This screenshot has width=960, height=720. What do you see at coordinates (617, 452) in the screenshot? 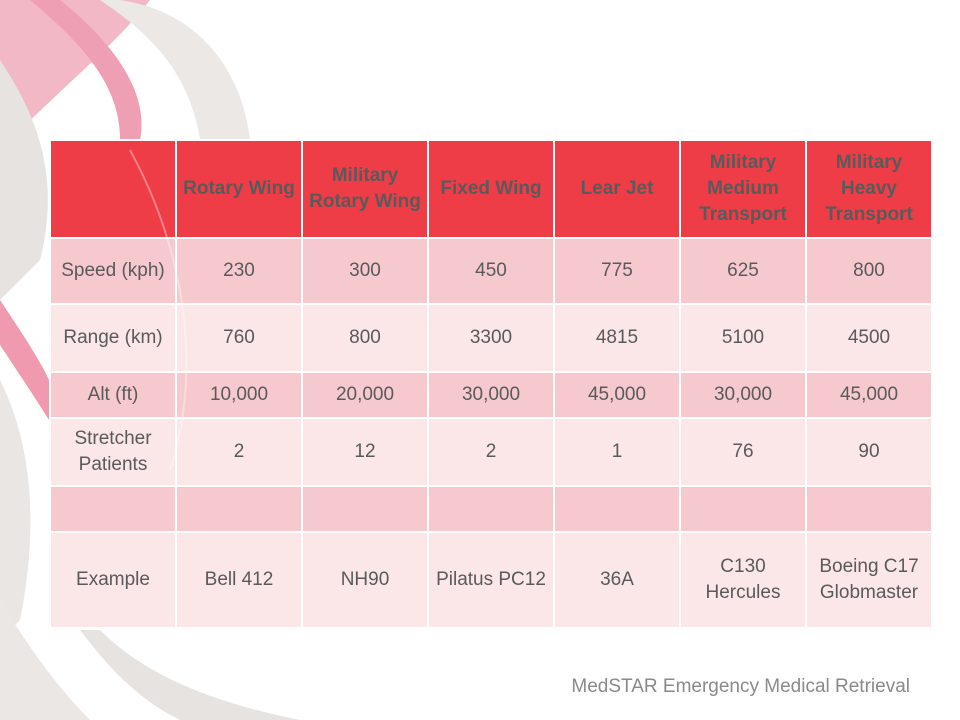
I see `table-cell: 1` at bounding box center [617, 452].